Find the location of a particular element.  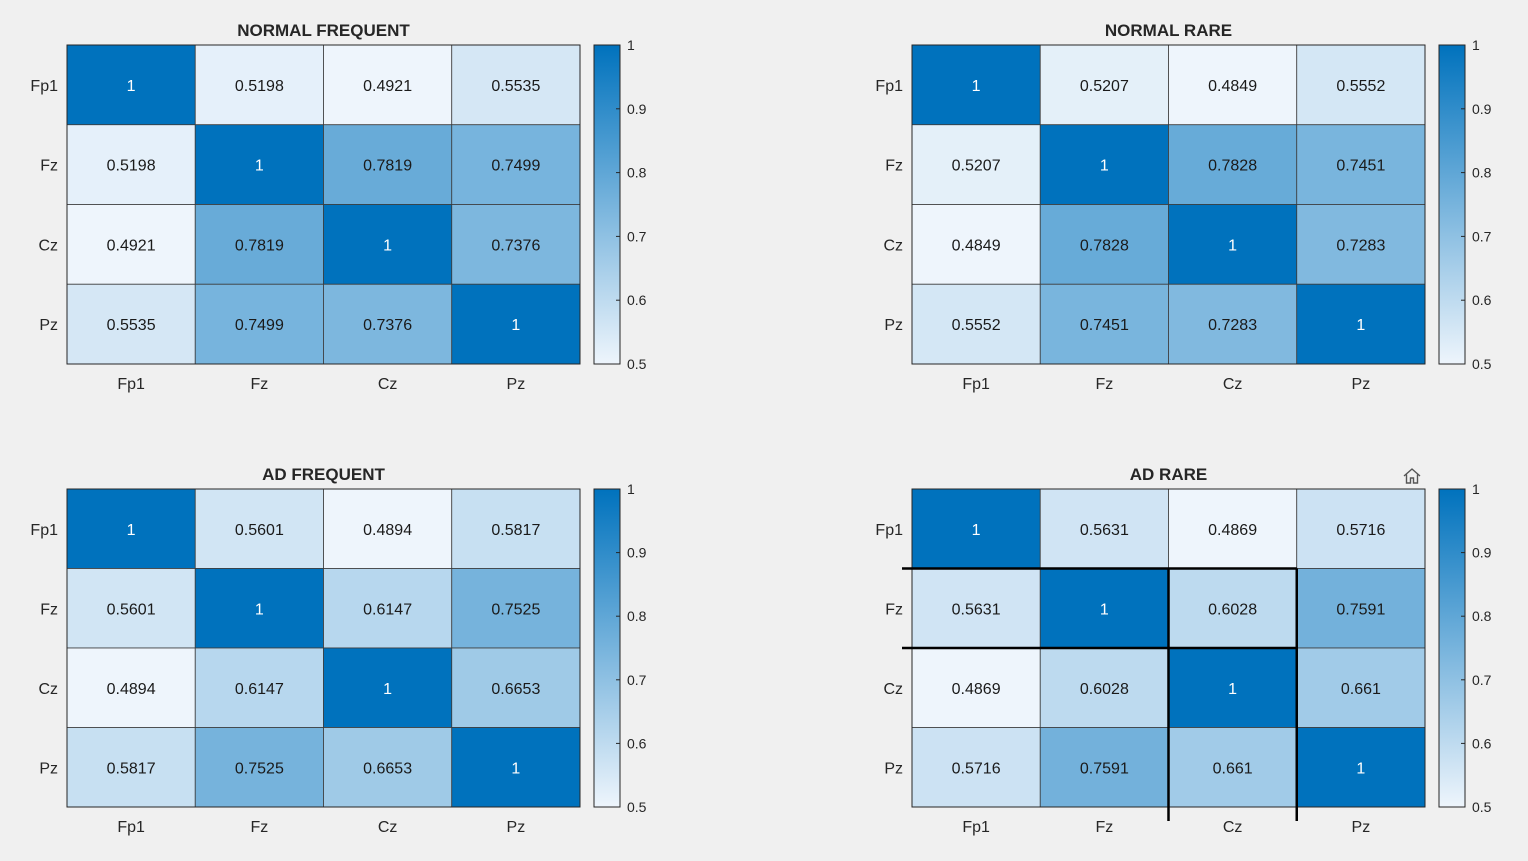

y-tick-label: Fp1 is located at coordinates (44, 530).